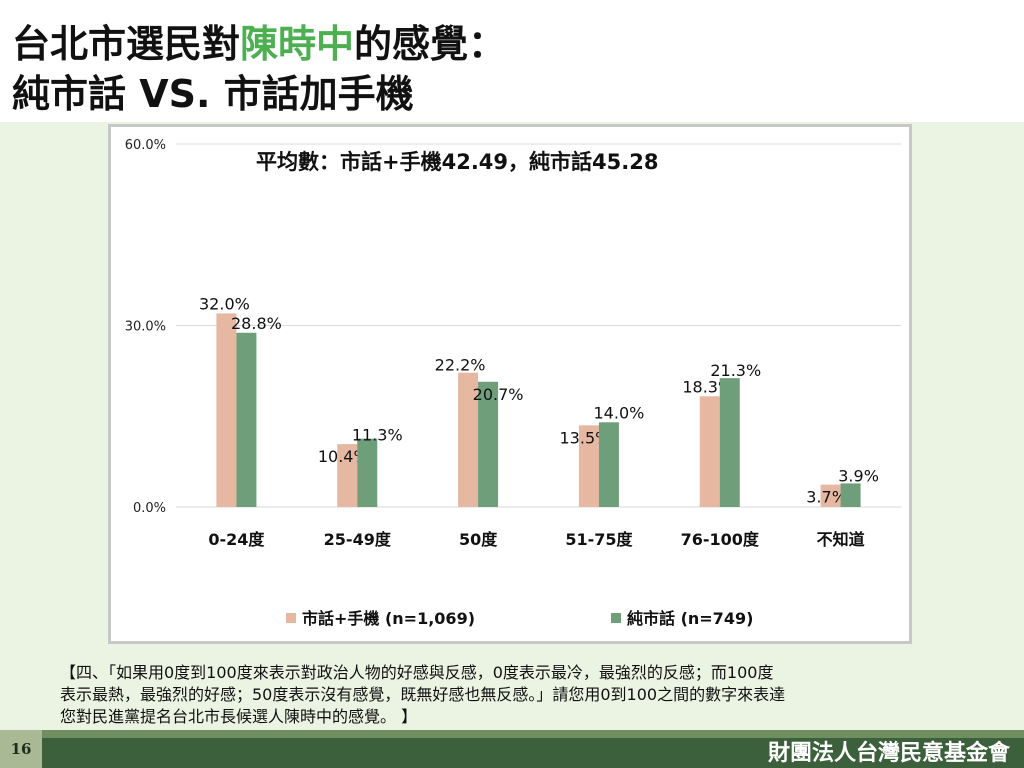 The height and width of the screenshot is (768, 1024). Describe the element at coordinates (236, 539) in the screenshot. I see `x-tick-label: 0-24度` at that location.